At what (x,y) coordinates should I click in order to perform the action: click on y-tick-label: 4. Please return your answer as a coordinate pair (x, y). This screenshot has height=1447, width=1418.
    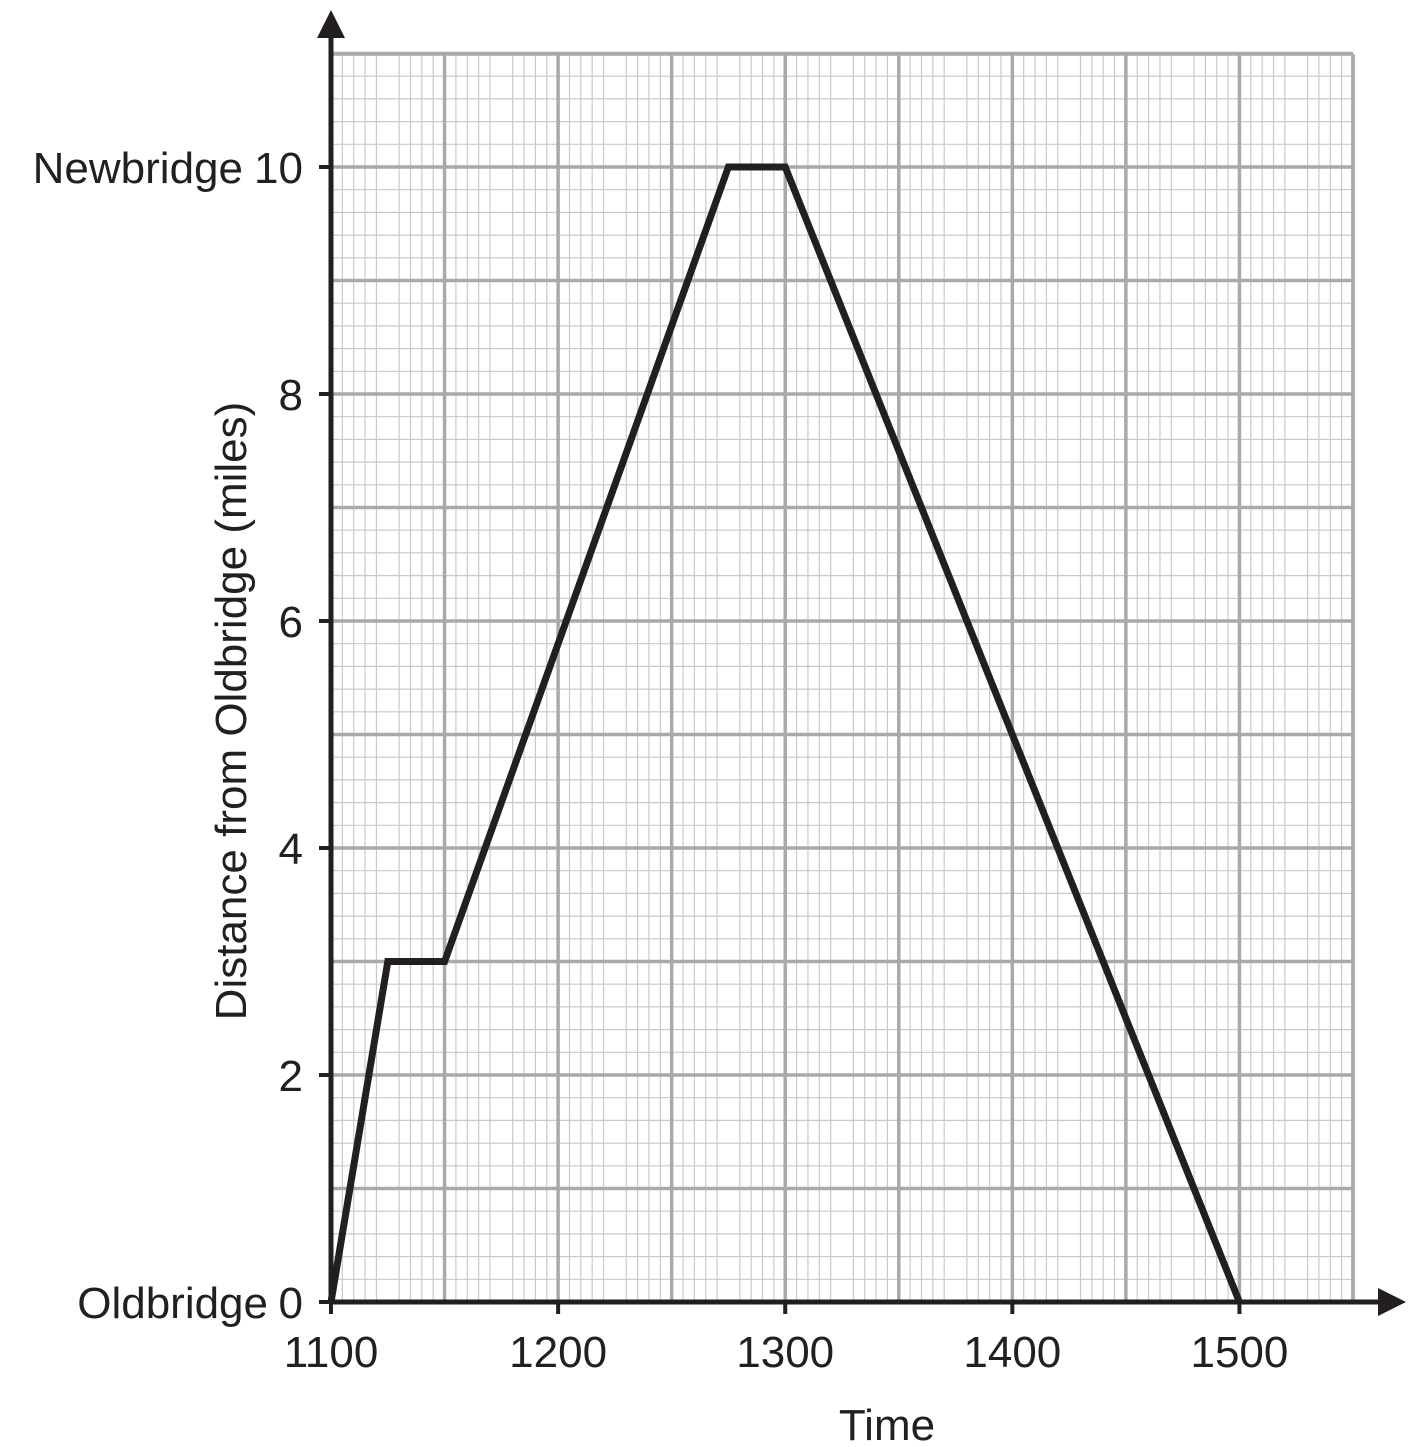
    Looking at the image, I should click on (291, 849).